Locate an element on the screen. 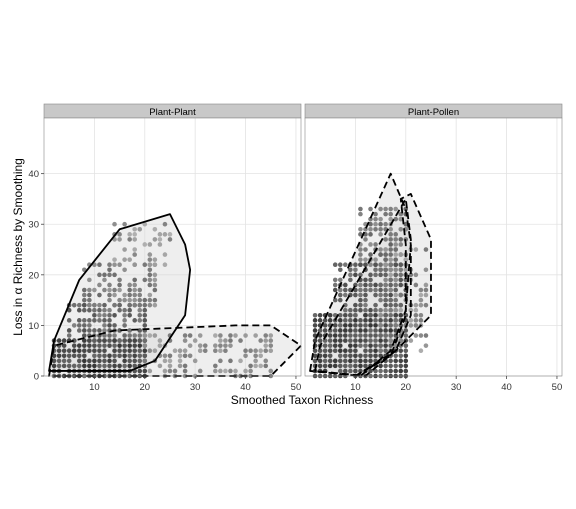  x-tick-label: 30 is located at coordinates (195, 387).